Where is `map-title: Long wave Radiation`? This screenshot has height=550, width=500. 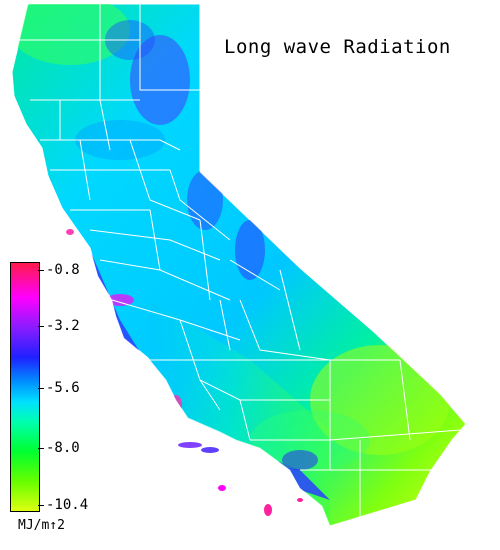 map-title: Long wave Radiation is located at coordinates (337, 47).